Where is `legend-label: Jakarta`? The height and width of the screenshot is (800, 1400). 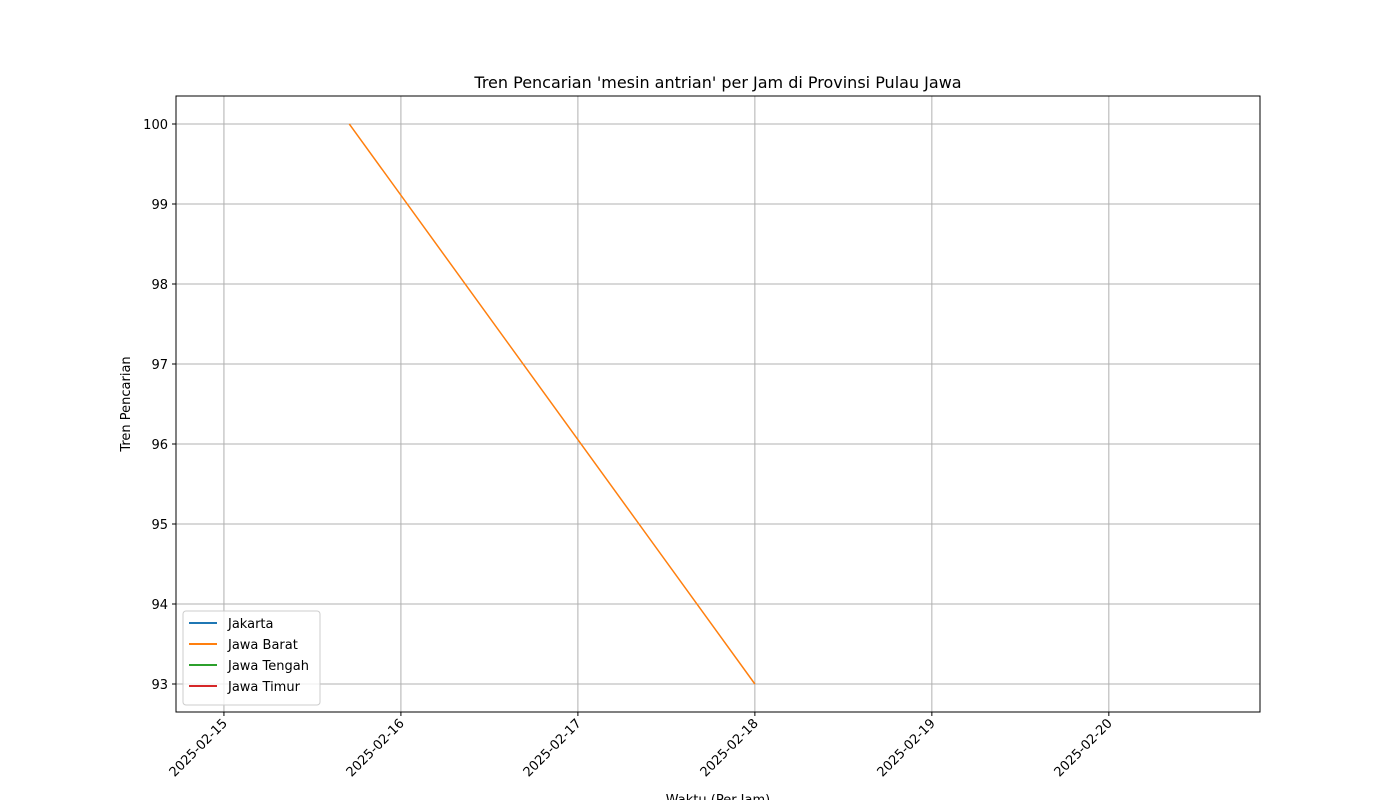
legend-label: Jakarta is located at coordinates (250, 624).